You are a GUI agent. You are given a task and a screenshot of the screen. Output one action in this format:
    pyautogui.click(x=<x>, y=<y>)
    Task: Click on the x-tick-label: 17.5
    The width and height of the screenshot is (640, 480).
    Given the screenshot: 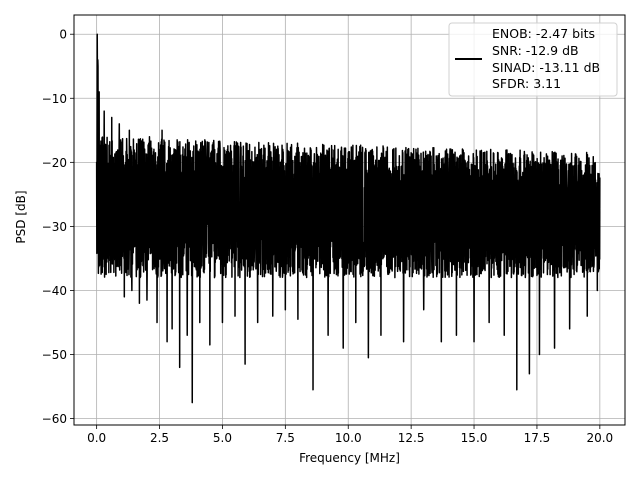 What is the action you would take?
    pyautogui.click(x=537, y=438)
    